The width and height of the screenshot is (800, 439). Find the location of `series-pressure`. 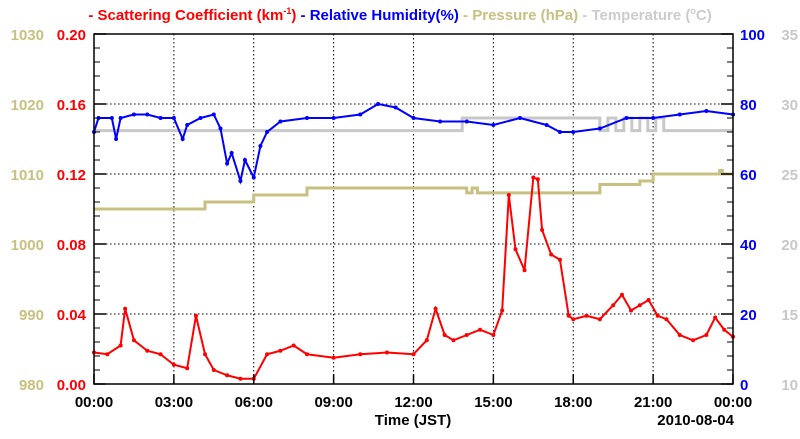

series-pressure is located at coordinates (413, 190).